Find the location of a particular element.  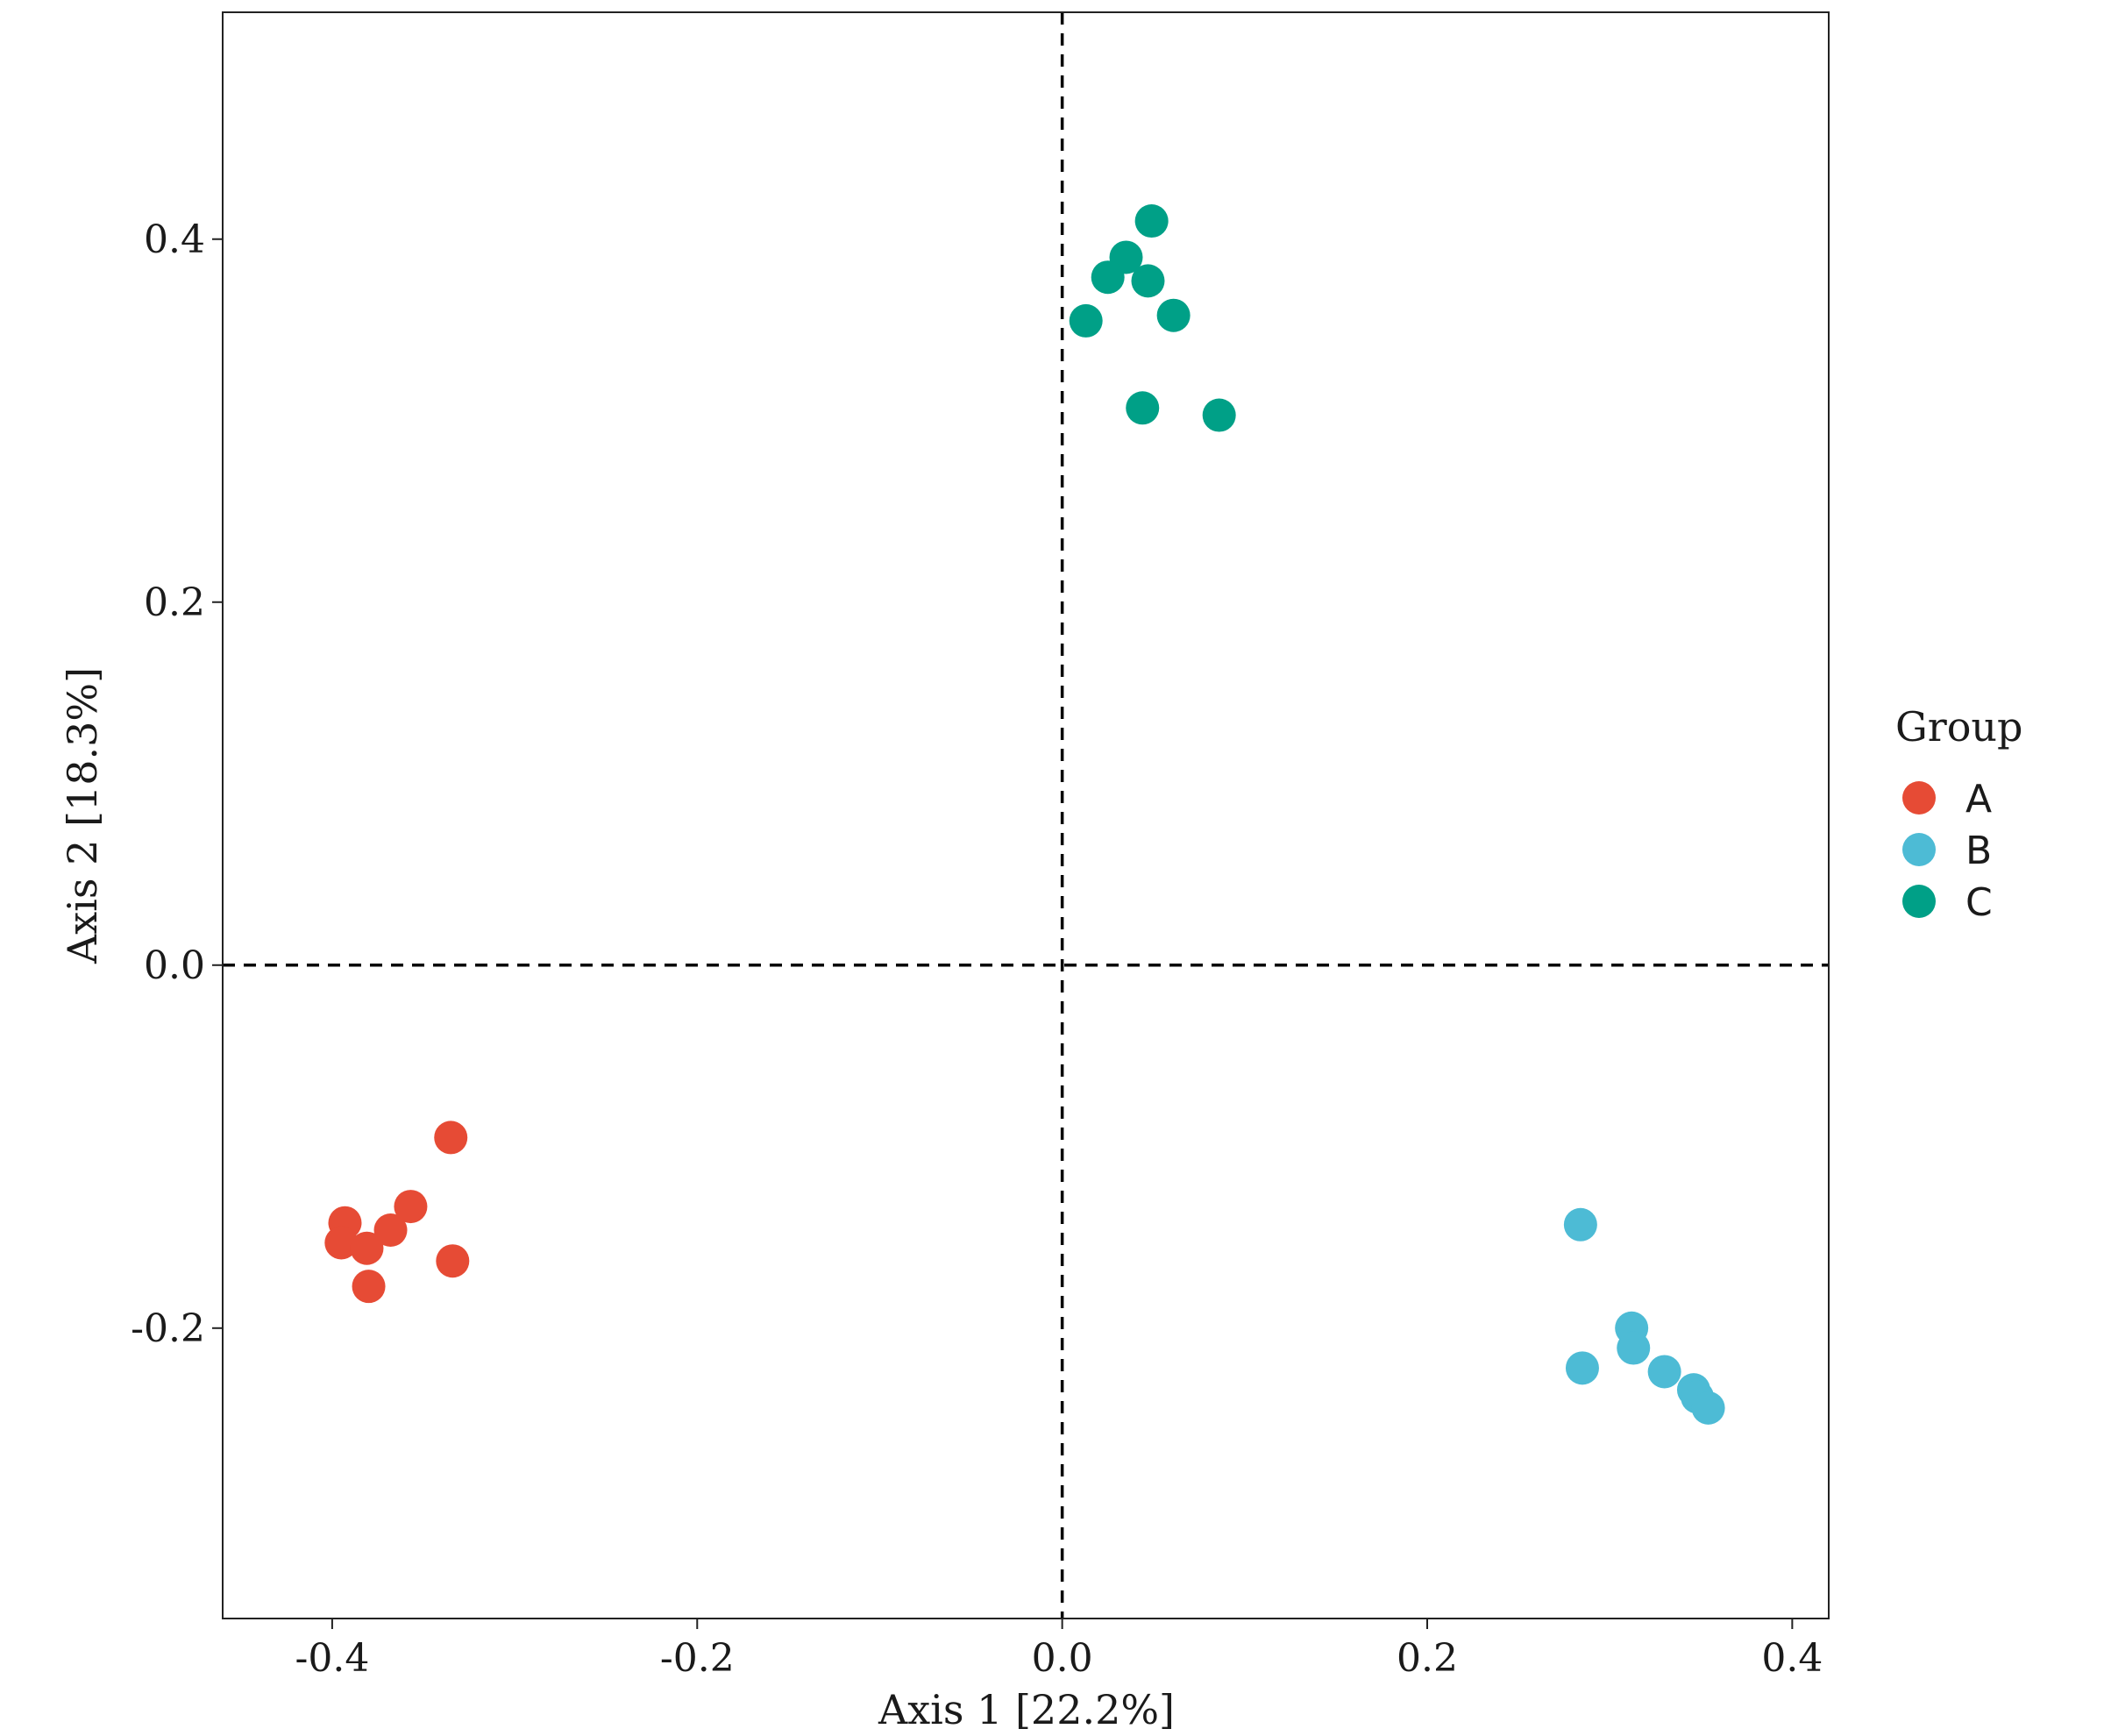

legend-label-a: A is located at coordinates (1978, 799).